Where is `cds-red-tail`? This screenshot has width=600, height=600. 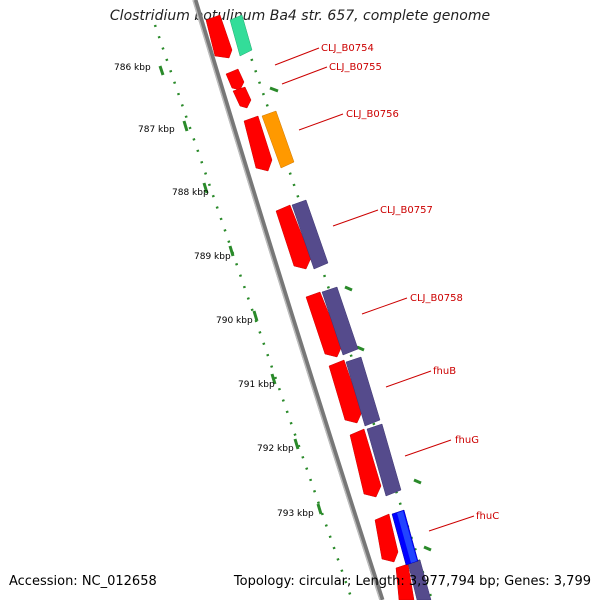
cds-red-tail is located at coordinates (405, 581).